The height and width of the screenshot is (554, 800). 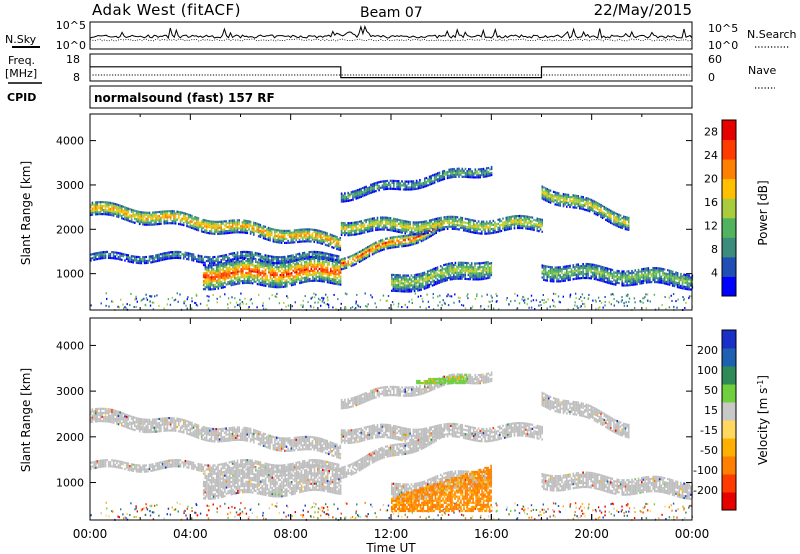 I want to click on noise-search-line, so click(x=391, y=40).